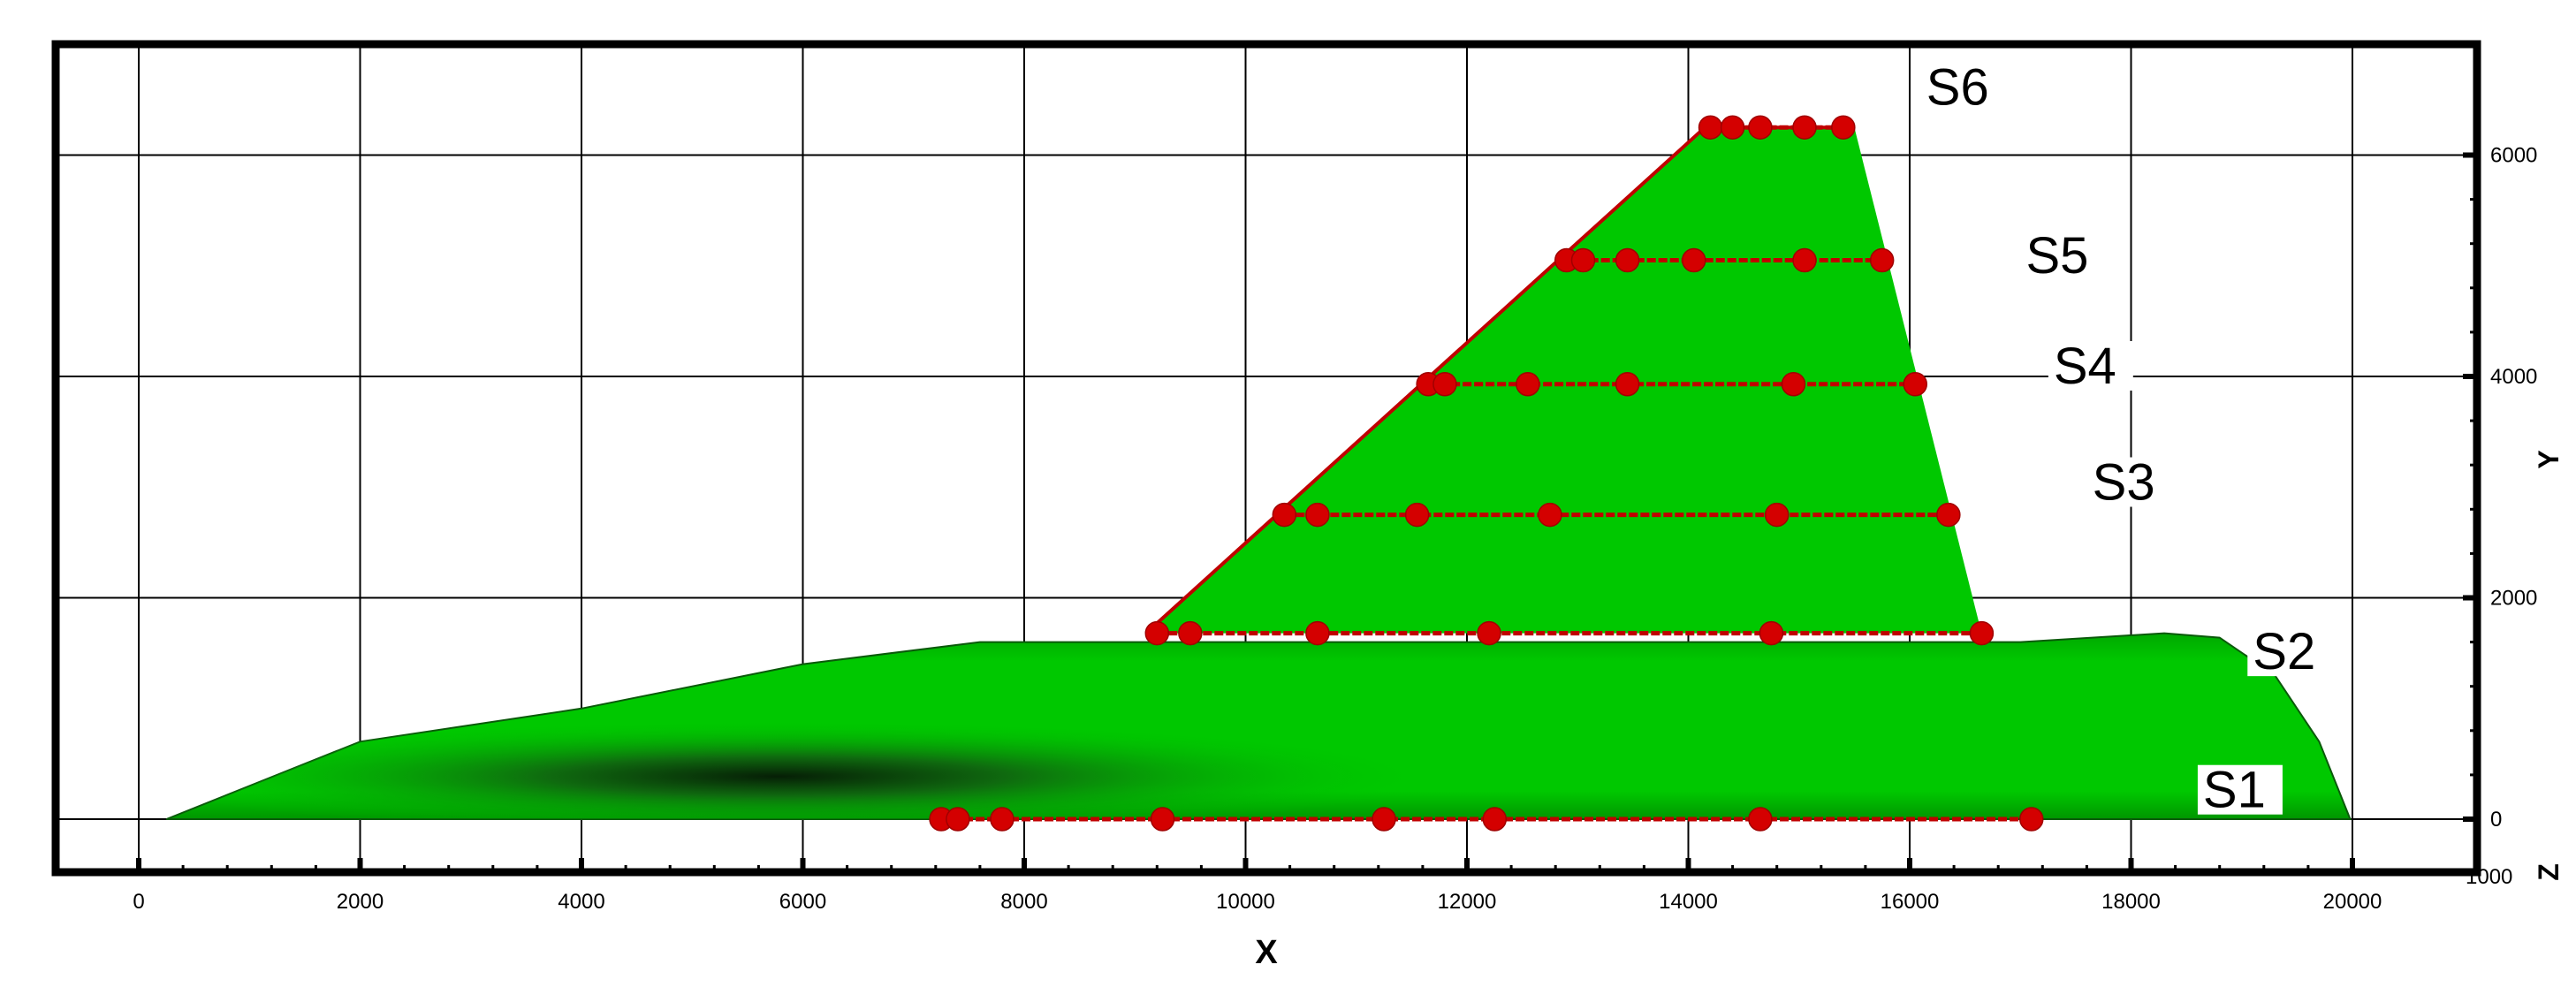 The image size is (2576, 995). What do you see at coordinates (1245, 902) in the screenshot?
I see `x-tick-label: 10000` at bounding box center [1245, 902].